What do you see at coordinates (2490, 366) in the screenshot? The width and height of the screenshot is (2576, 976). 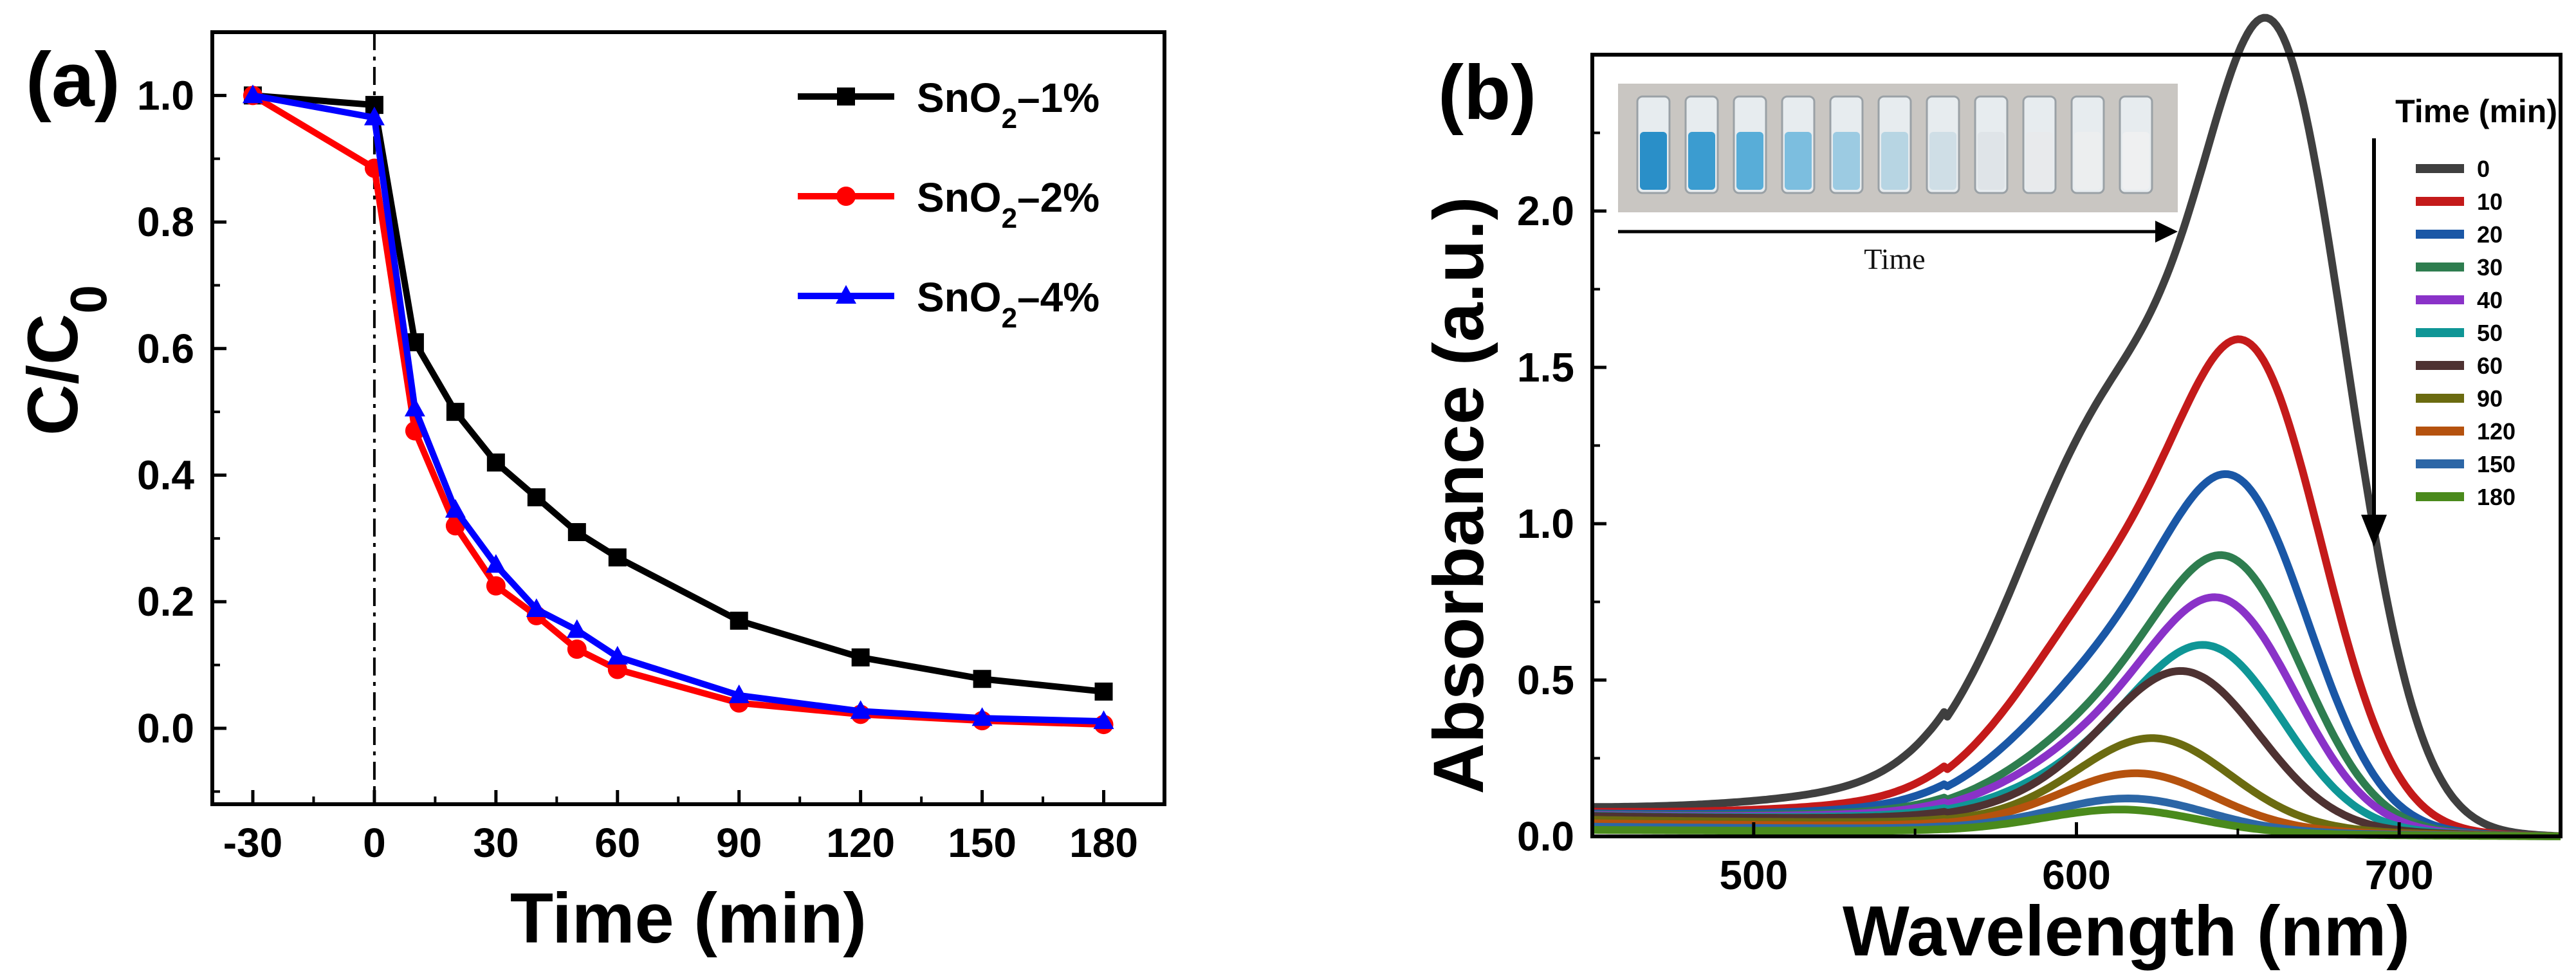 I see `legend-label-b: 60` at bounding box center [2490, 366].